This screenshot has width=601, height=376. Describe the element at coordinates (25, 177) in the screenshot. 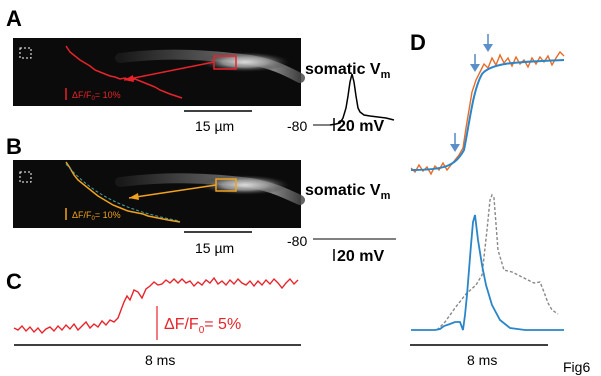

I see `background-roi-box-b` at that location.